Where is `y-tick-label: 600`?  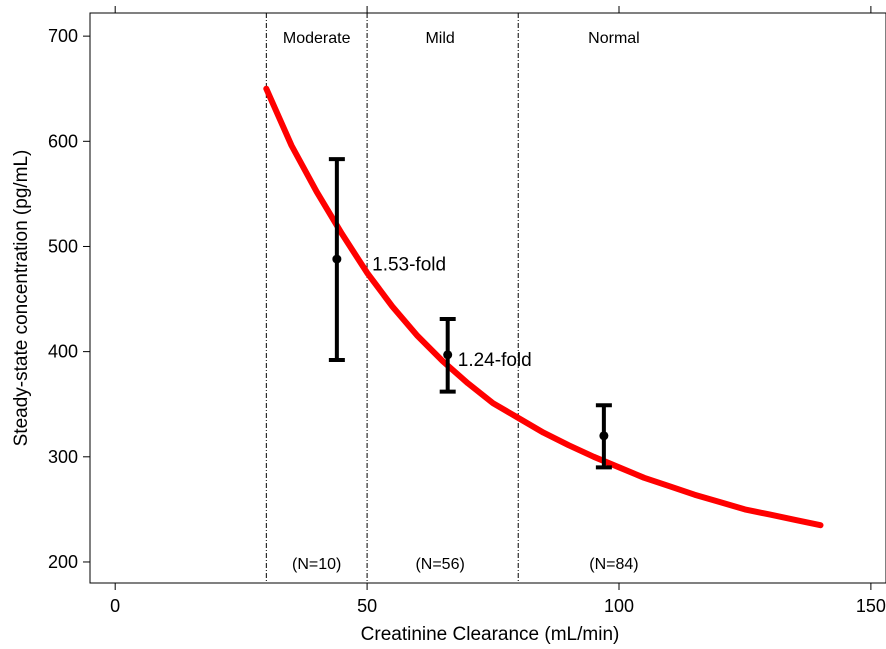
y-tick-label: 600 is located at coordinates (63, 141).